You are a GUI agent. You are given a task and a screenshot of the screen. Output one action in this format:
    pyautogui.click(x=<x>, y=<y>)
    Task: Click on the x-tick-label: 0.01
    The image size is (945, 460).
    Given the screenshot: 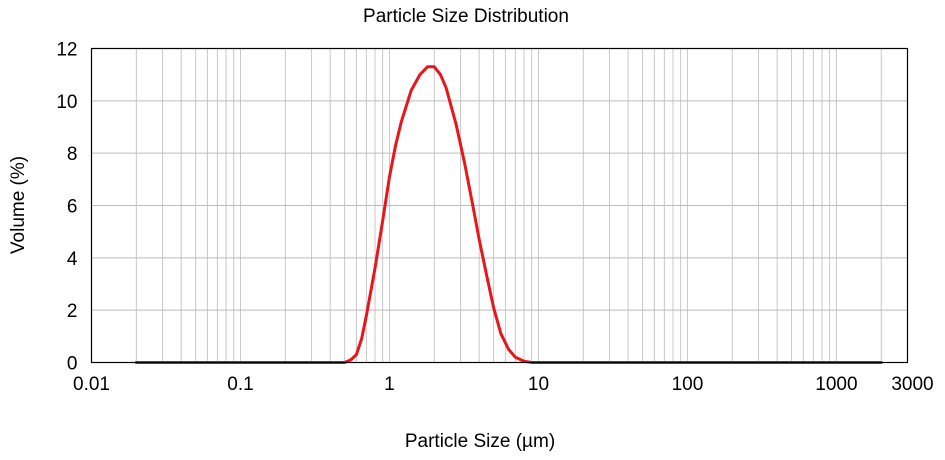 What is the action you would take?
    pyautogui.click(x=91, y=384)
    